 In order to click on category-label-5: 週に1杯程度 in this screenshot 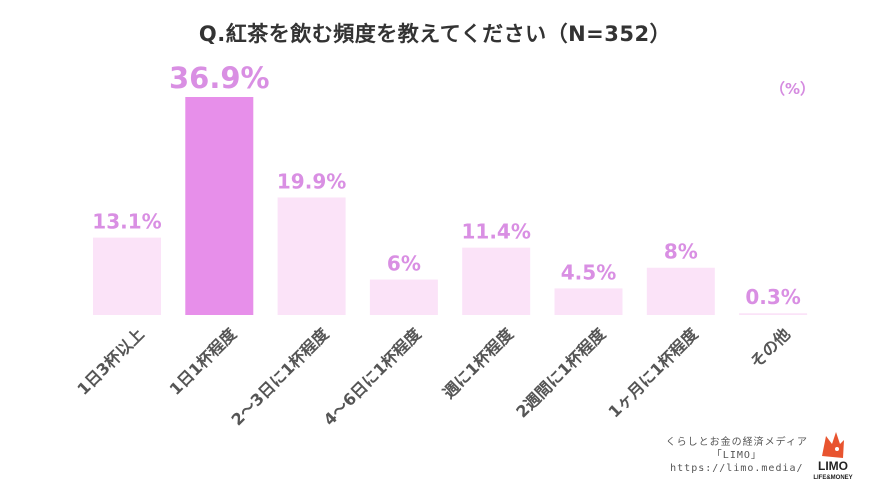, I will do `click(478, 363)`.